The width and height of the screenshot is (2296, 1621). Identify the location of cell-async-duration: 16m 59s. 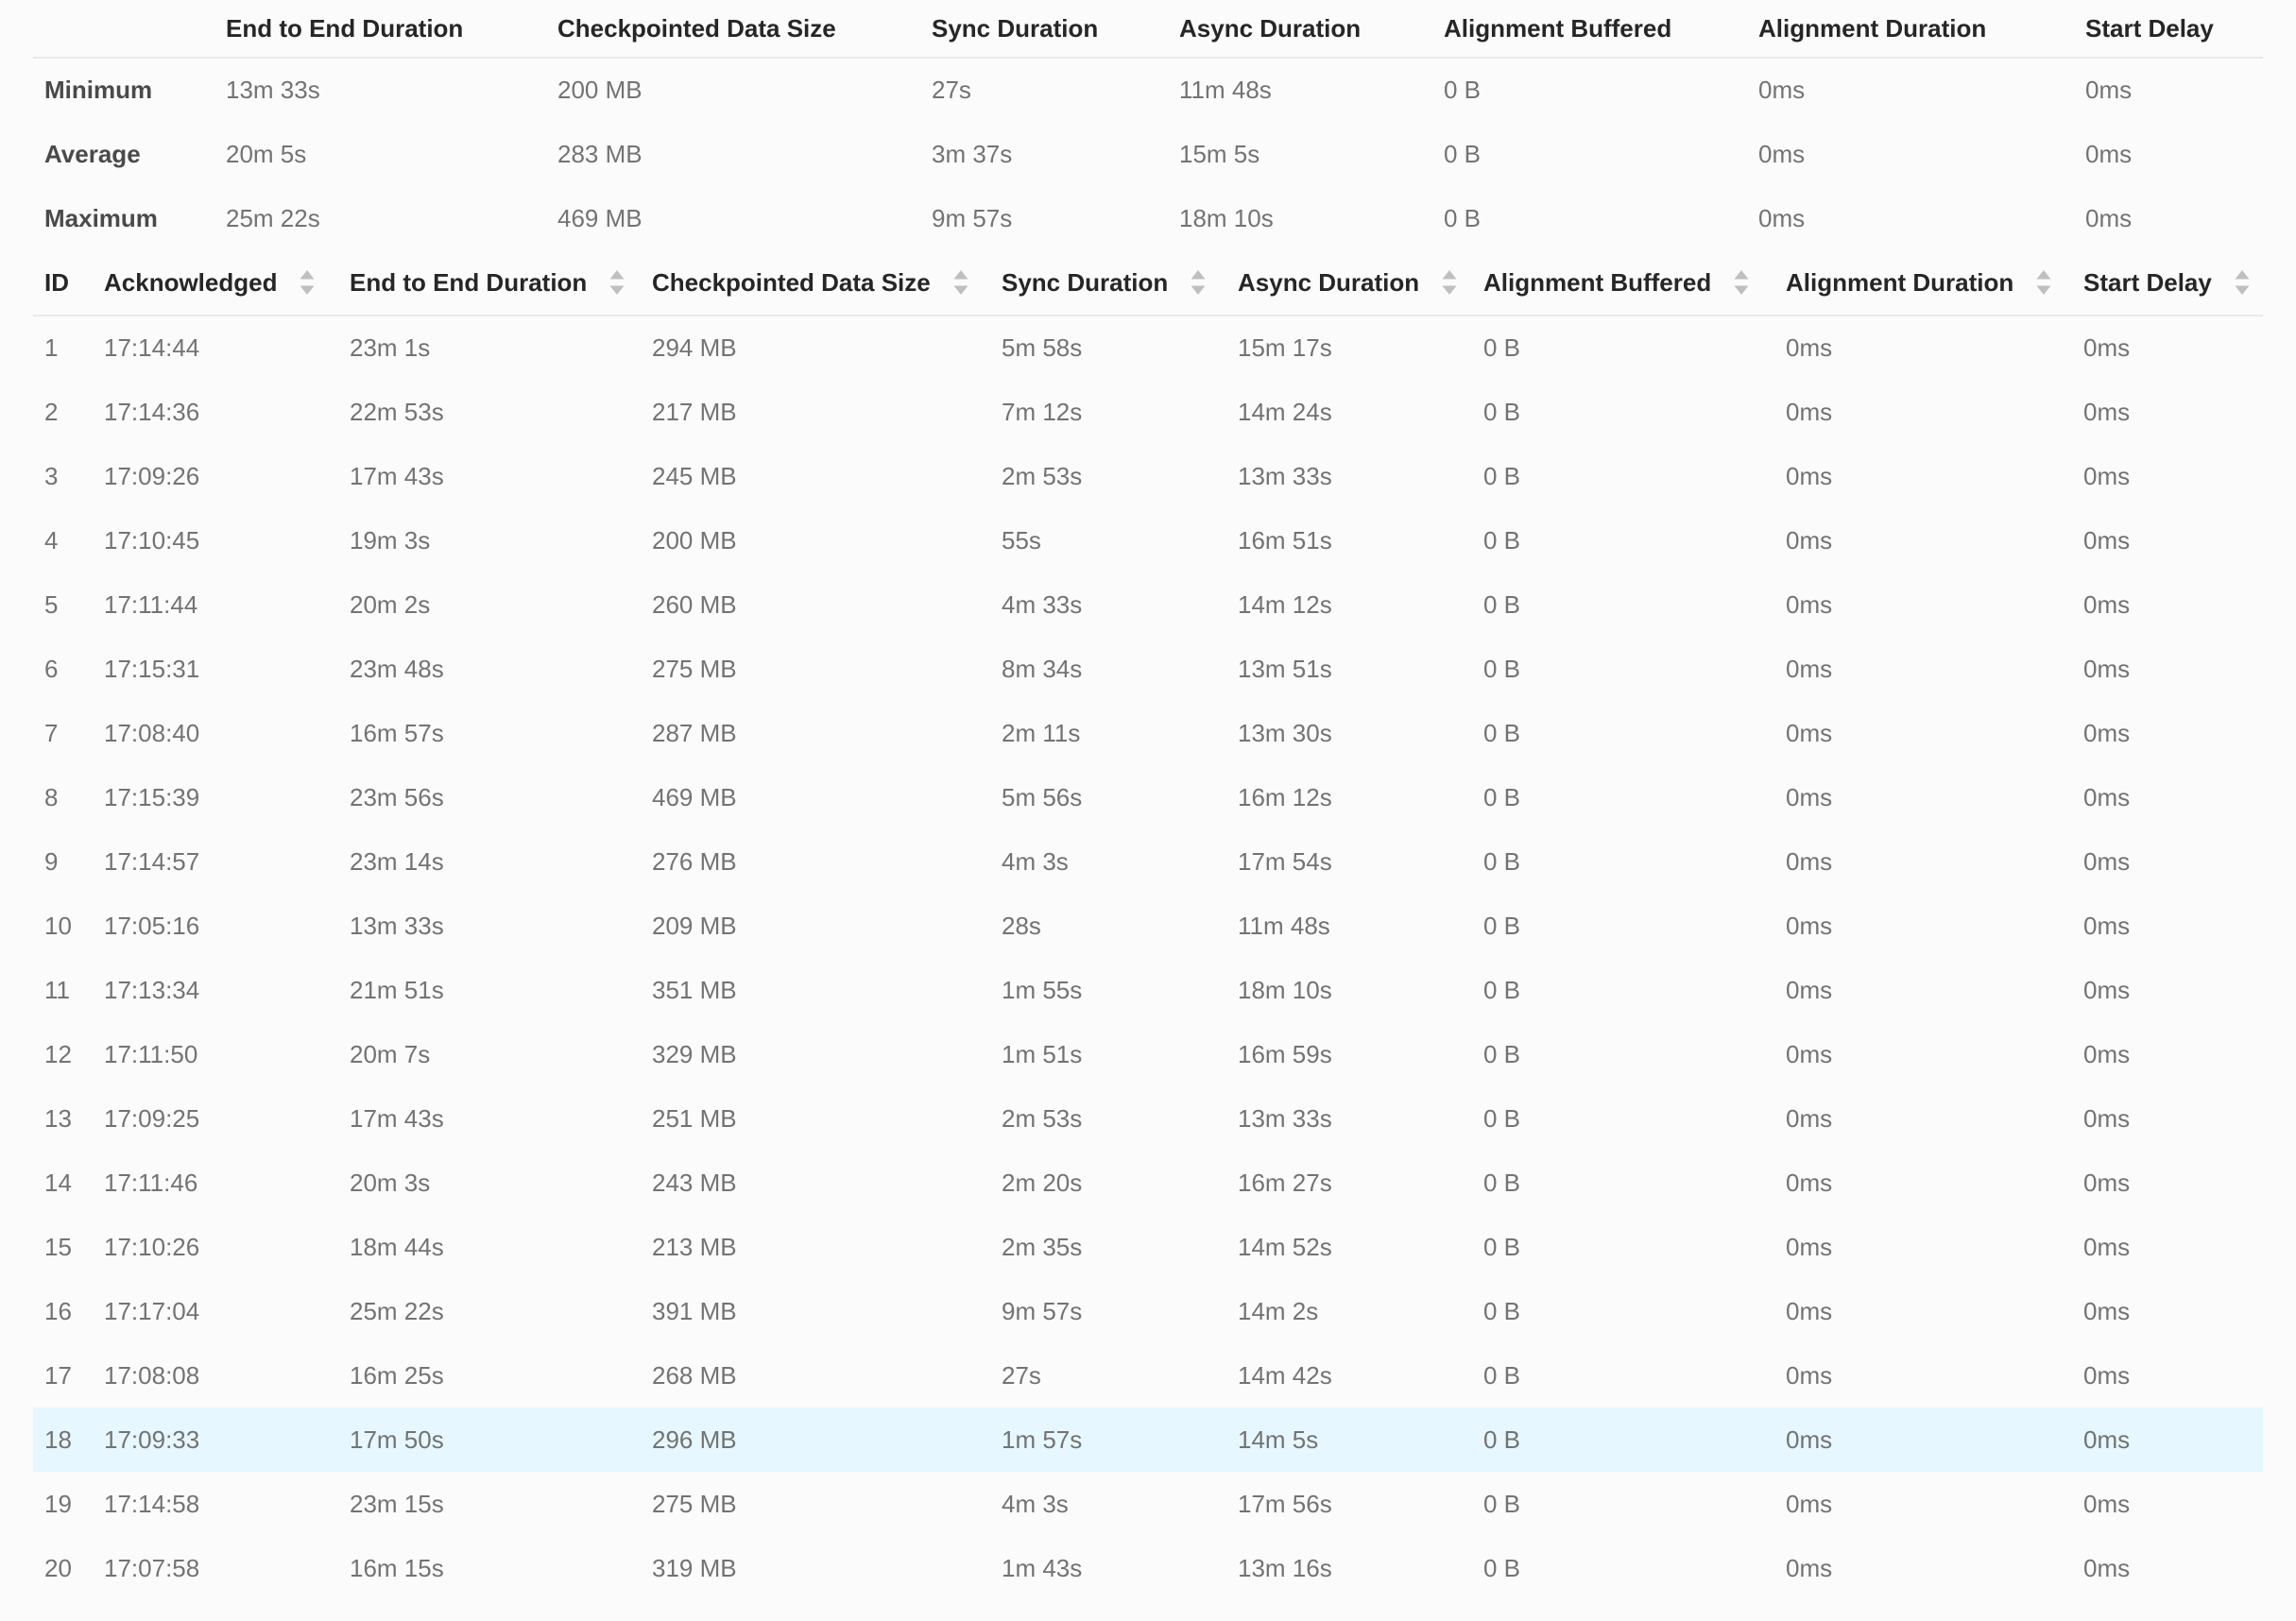
(1285, 1053).